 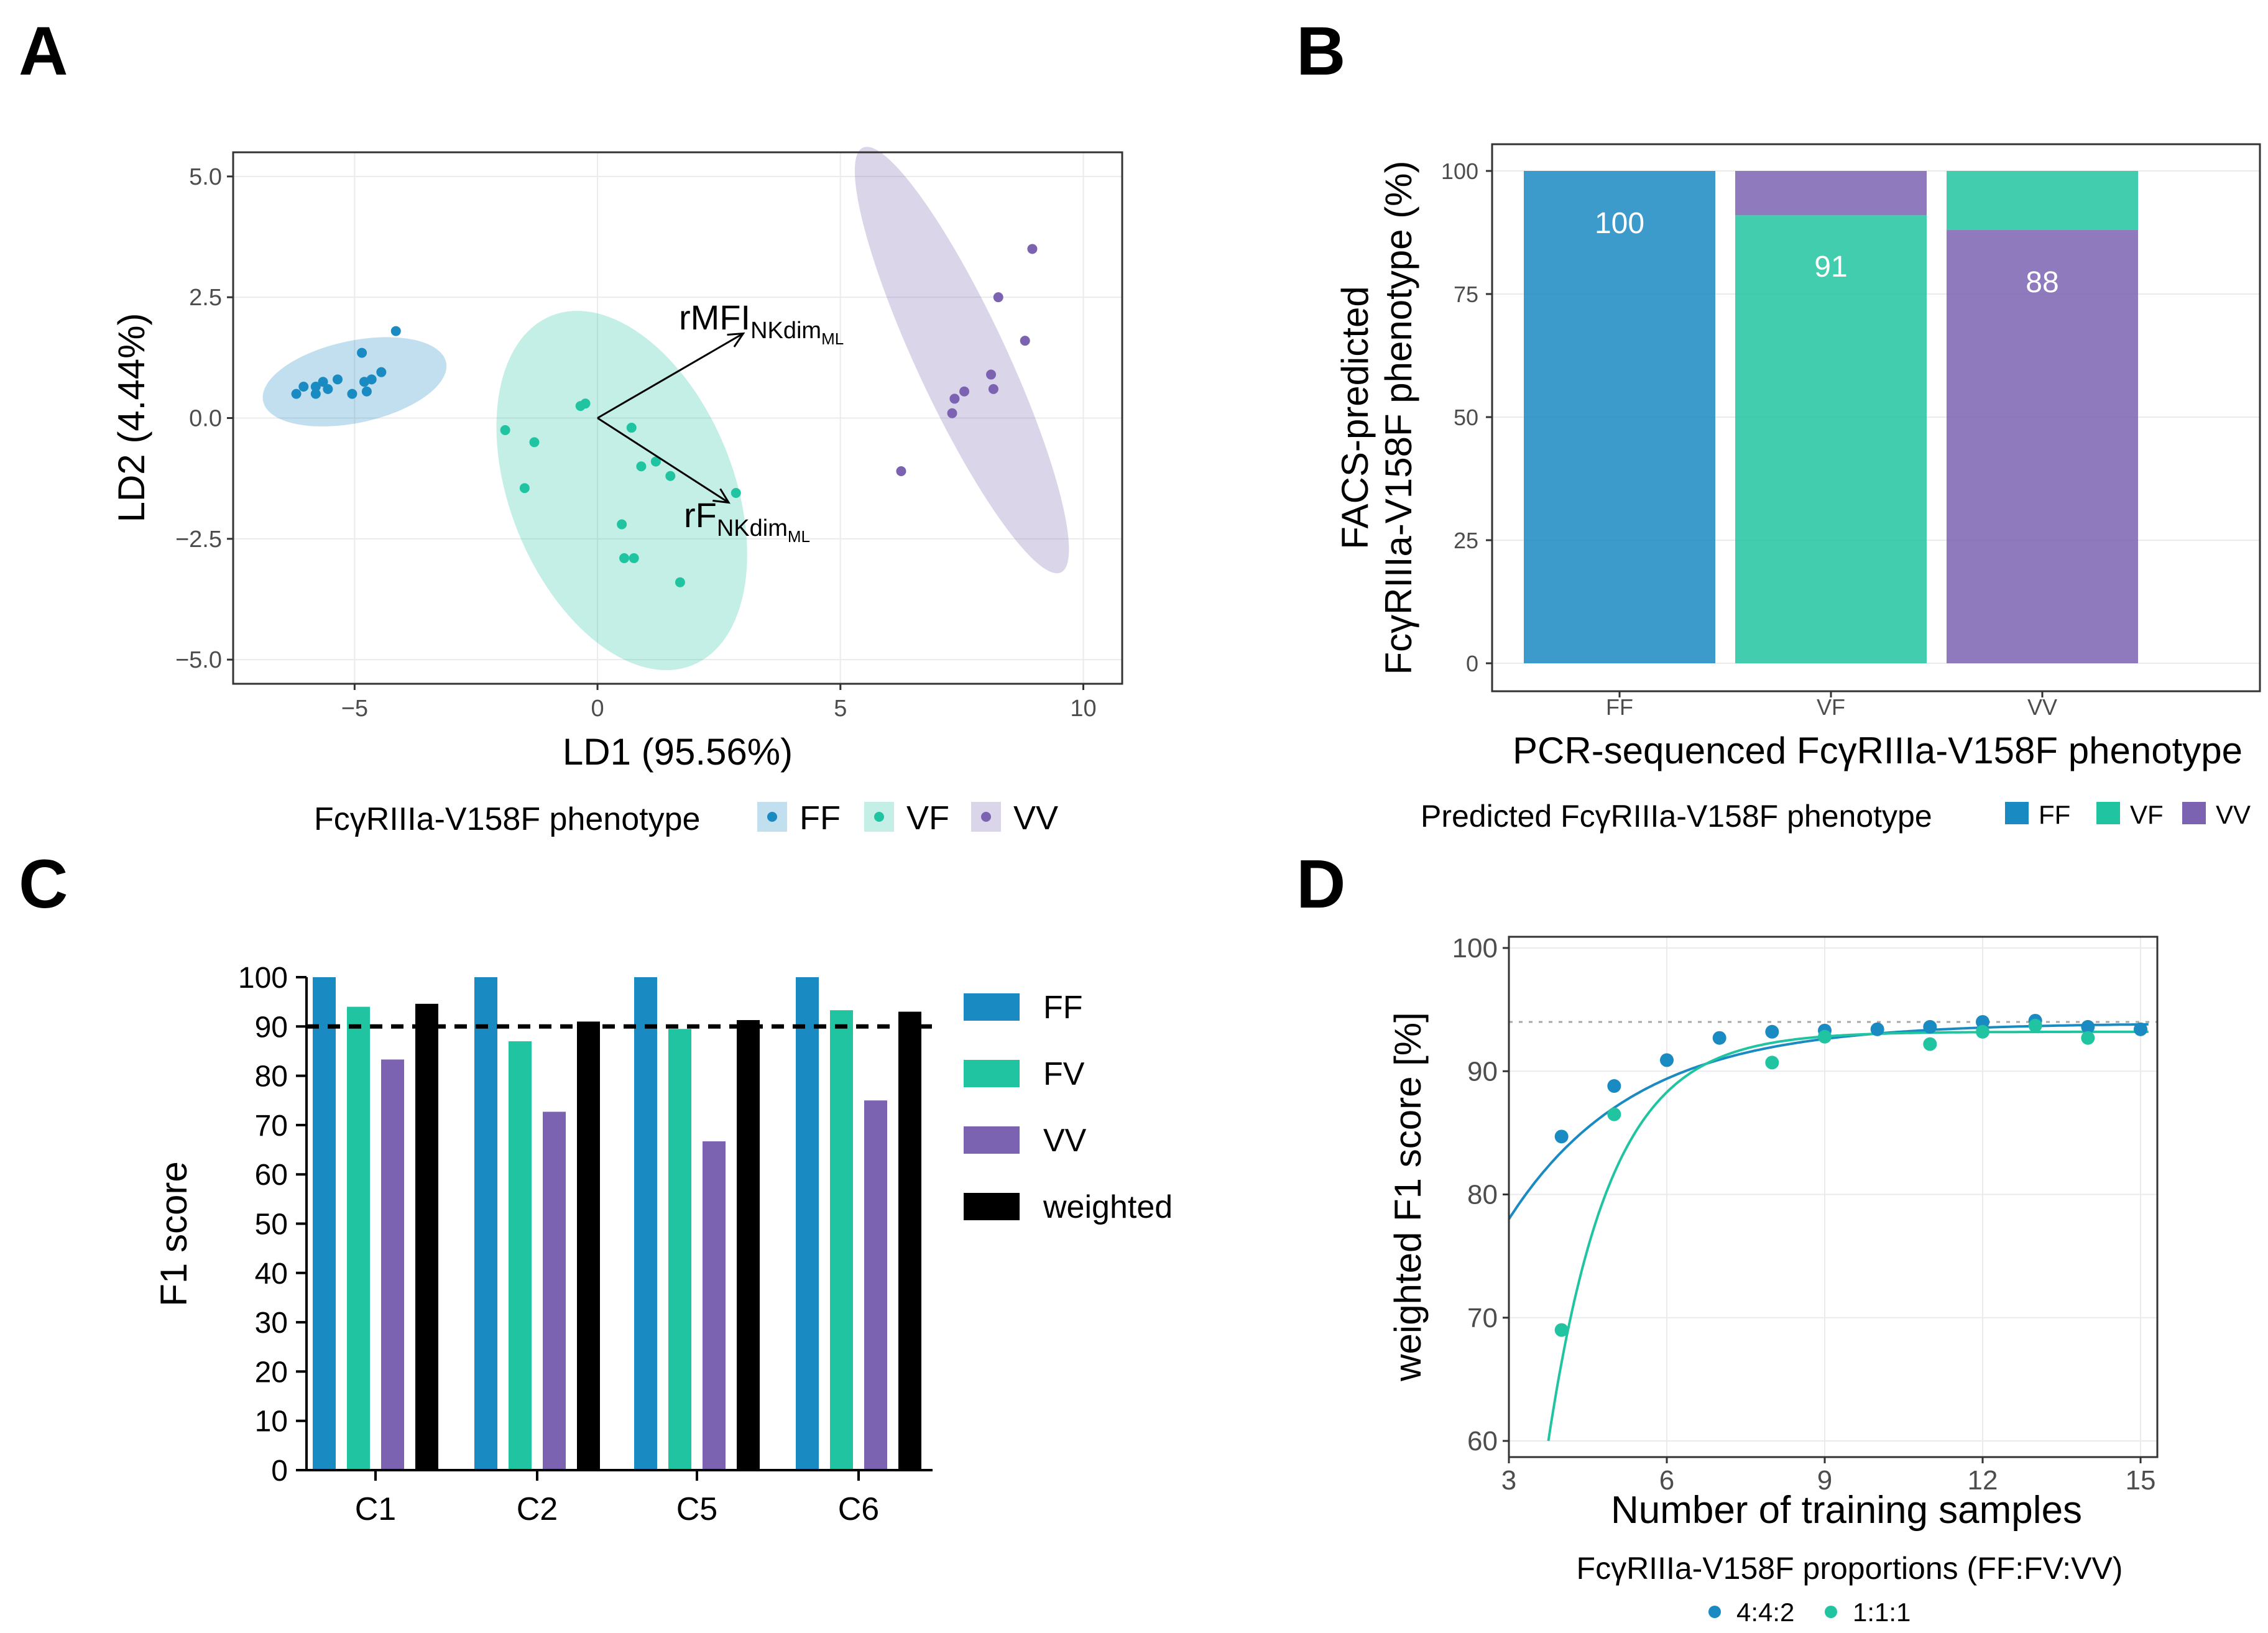 What do you see at coordinates (198, 540) in the screenshot?
I see `panel-a-y-tick-label: −2.5` at bounding box center [198, 540].